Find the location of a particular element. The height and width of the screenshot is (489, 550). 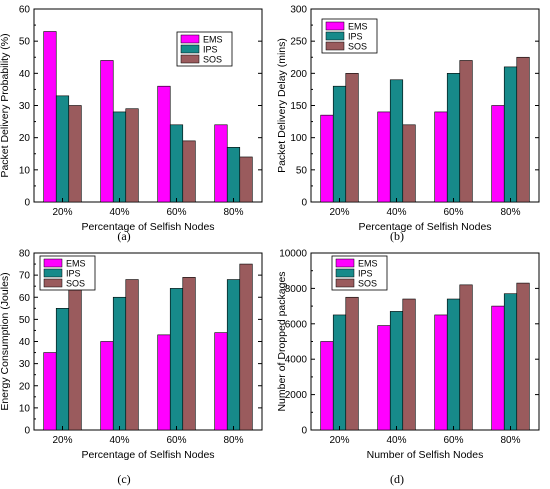

y-tick-label: 30 is located at coordinates (25, 364).